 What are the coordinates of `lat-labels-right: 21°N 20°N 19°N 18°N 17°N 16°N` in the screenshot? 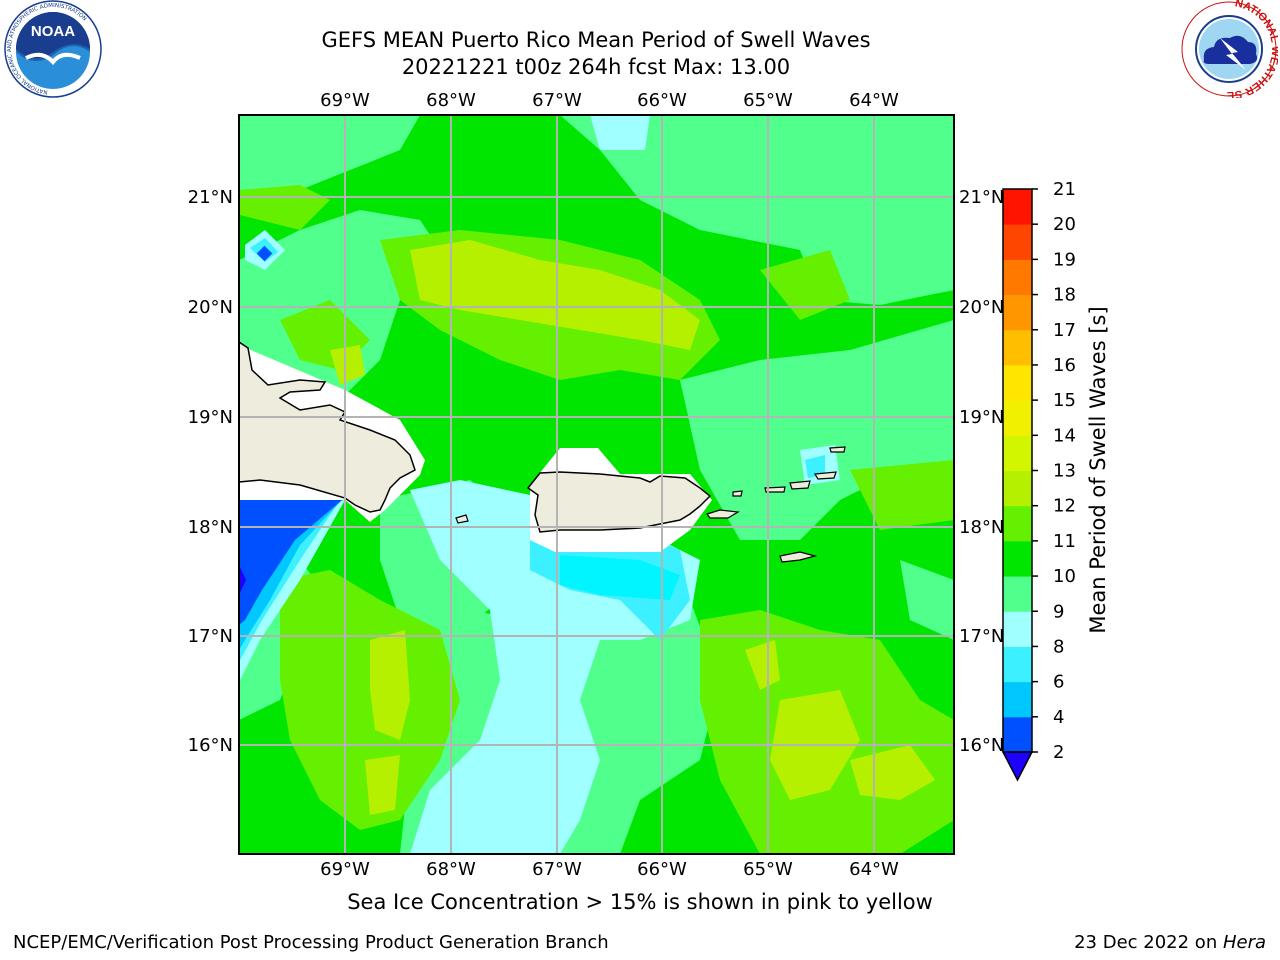 It's located at (981, 471).